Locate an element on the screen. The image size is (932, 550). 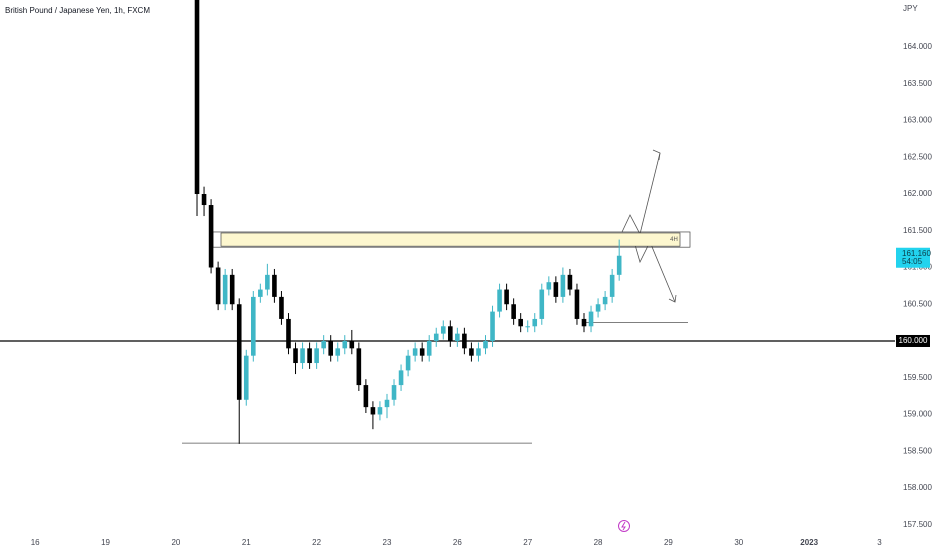
projection-down is located at coordinates (654, 270).